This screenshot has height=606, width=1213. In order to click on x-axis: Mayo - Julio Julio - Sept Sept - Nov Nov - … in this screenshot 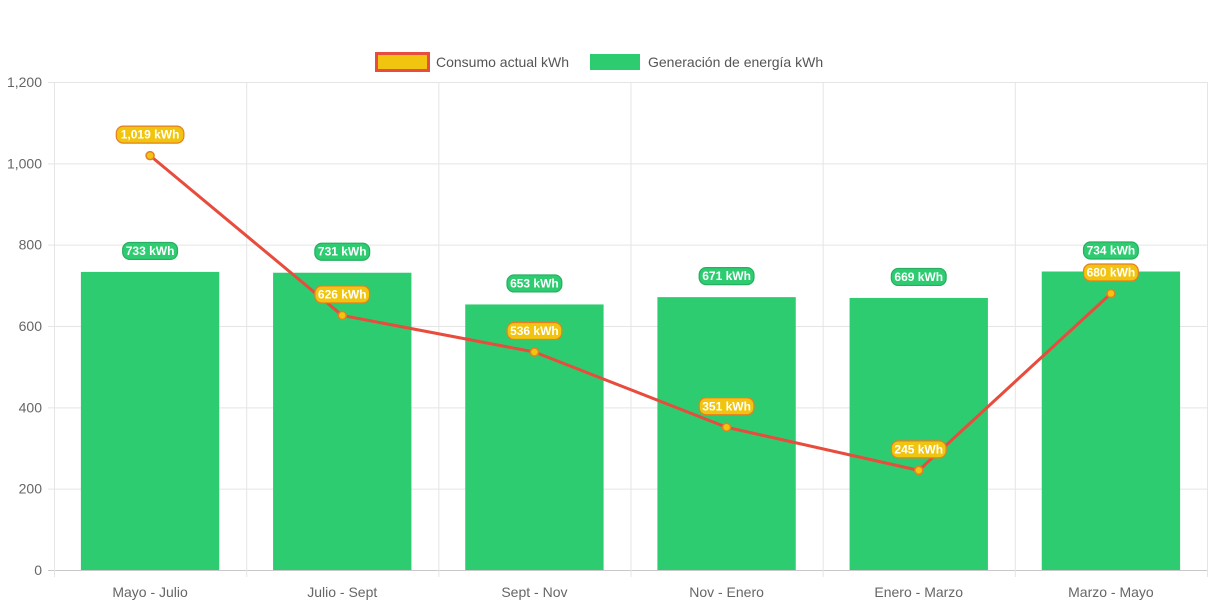, I will do `click(633, 592)`.